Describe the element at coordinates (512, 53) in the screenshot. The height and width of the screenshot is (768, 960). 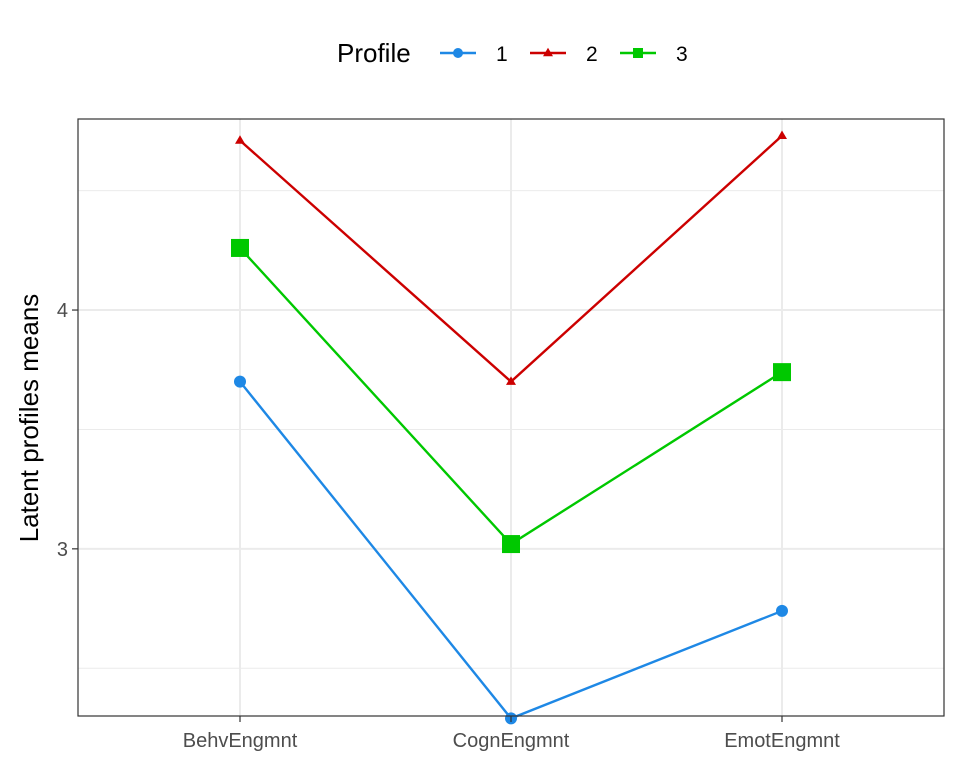
I see `legend: Profile 1 2 3` at that location.